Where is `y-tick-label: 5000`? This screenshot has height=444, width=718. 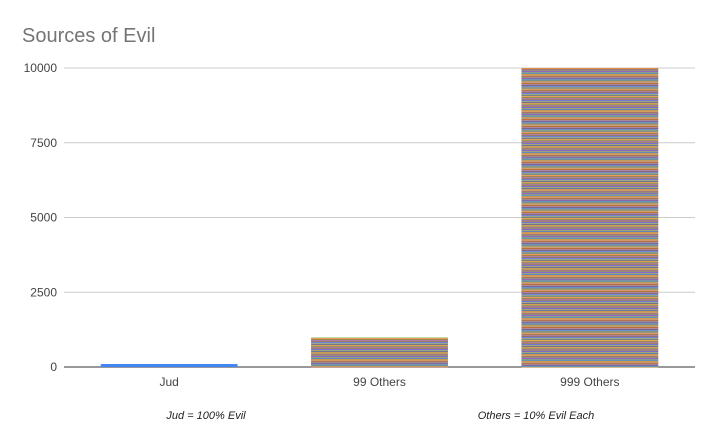
y-tick-label: 5000 is located at coordinates (43, 218).